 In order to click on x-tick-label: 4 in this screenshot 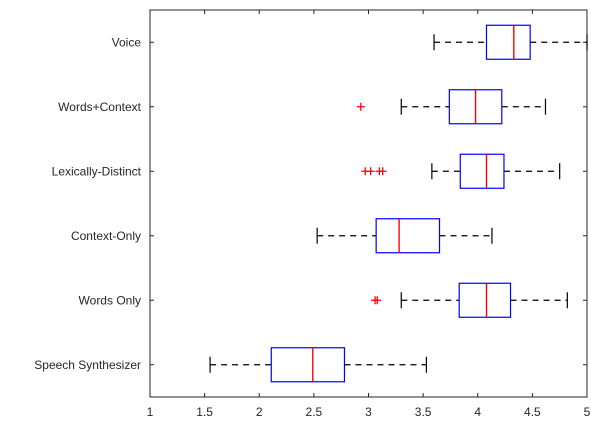, I will do `click(477, 412)`.